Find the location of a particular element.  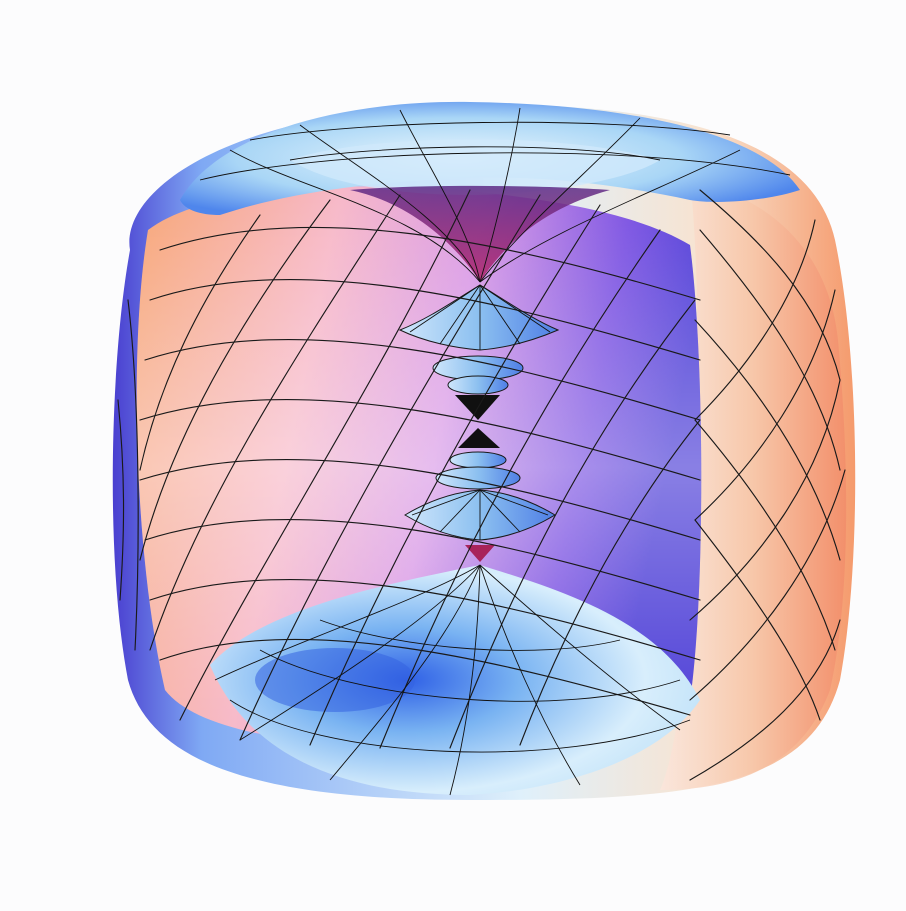

top-rim-mesh is located at coordinates (495, 195).